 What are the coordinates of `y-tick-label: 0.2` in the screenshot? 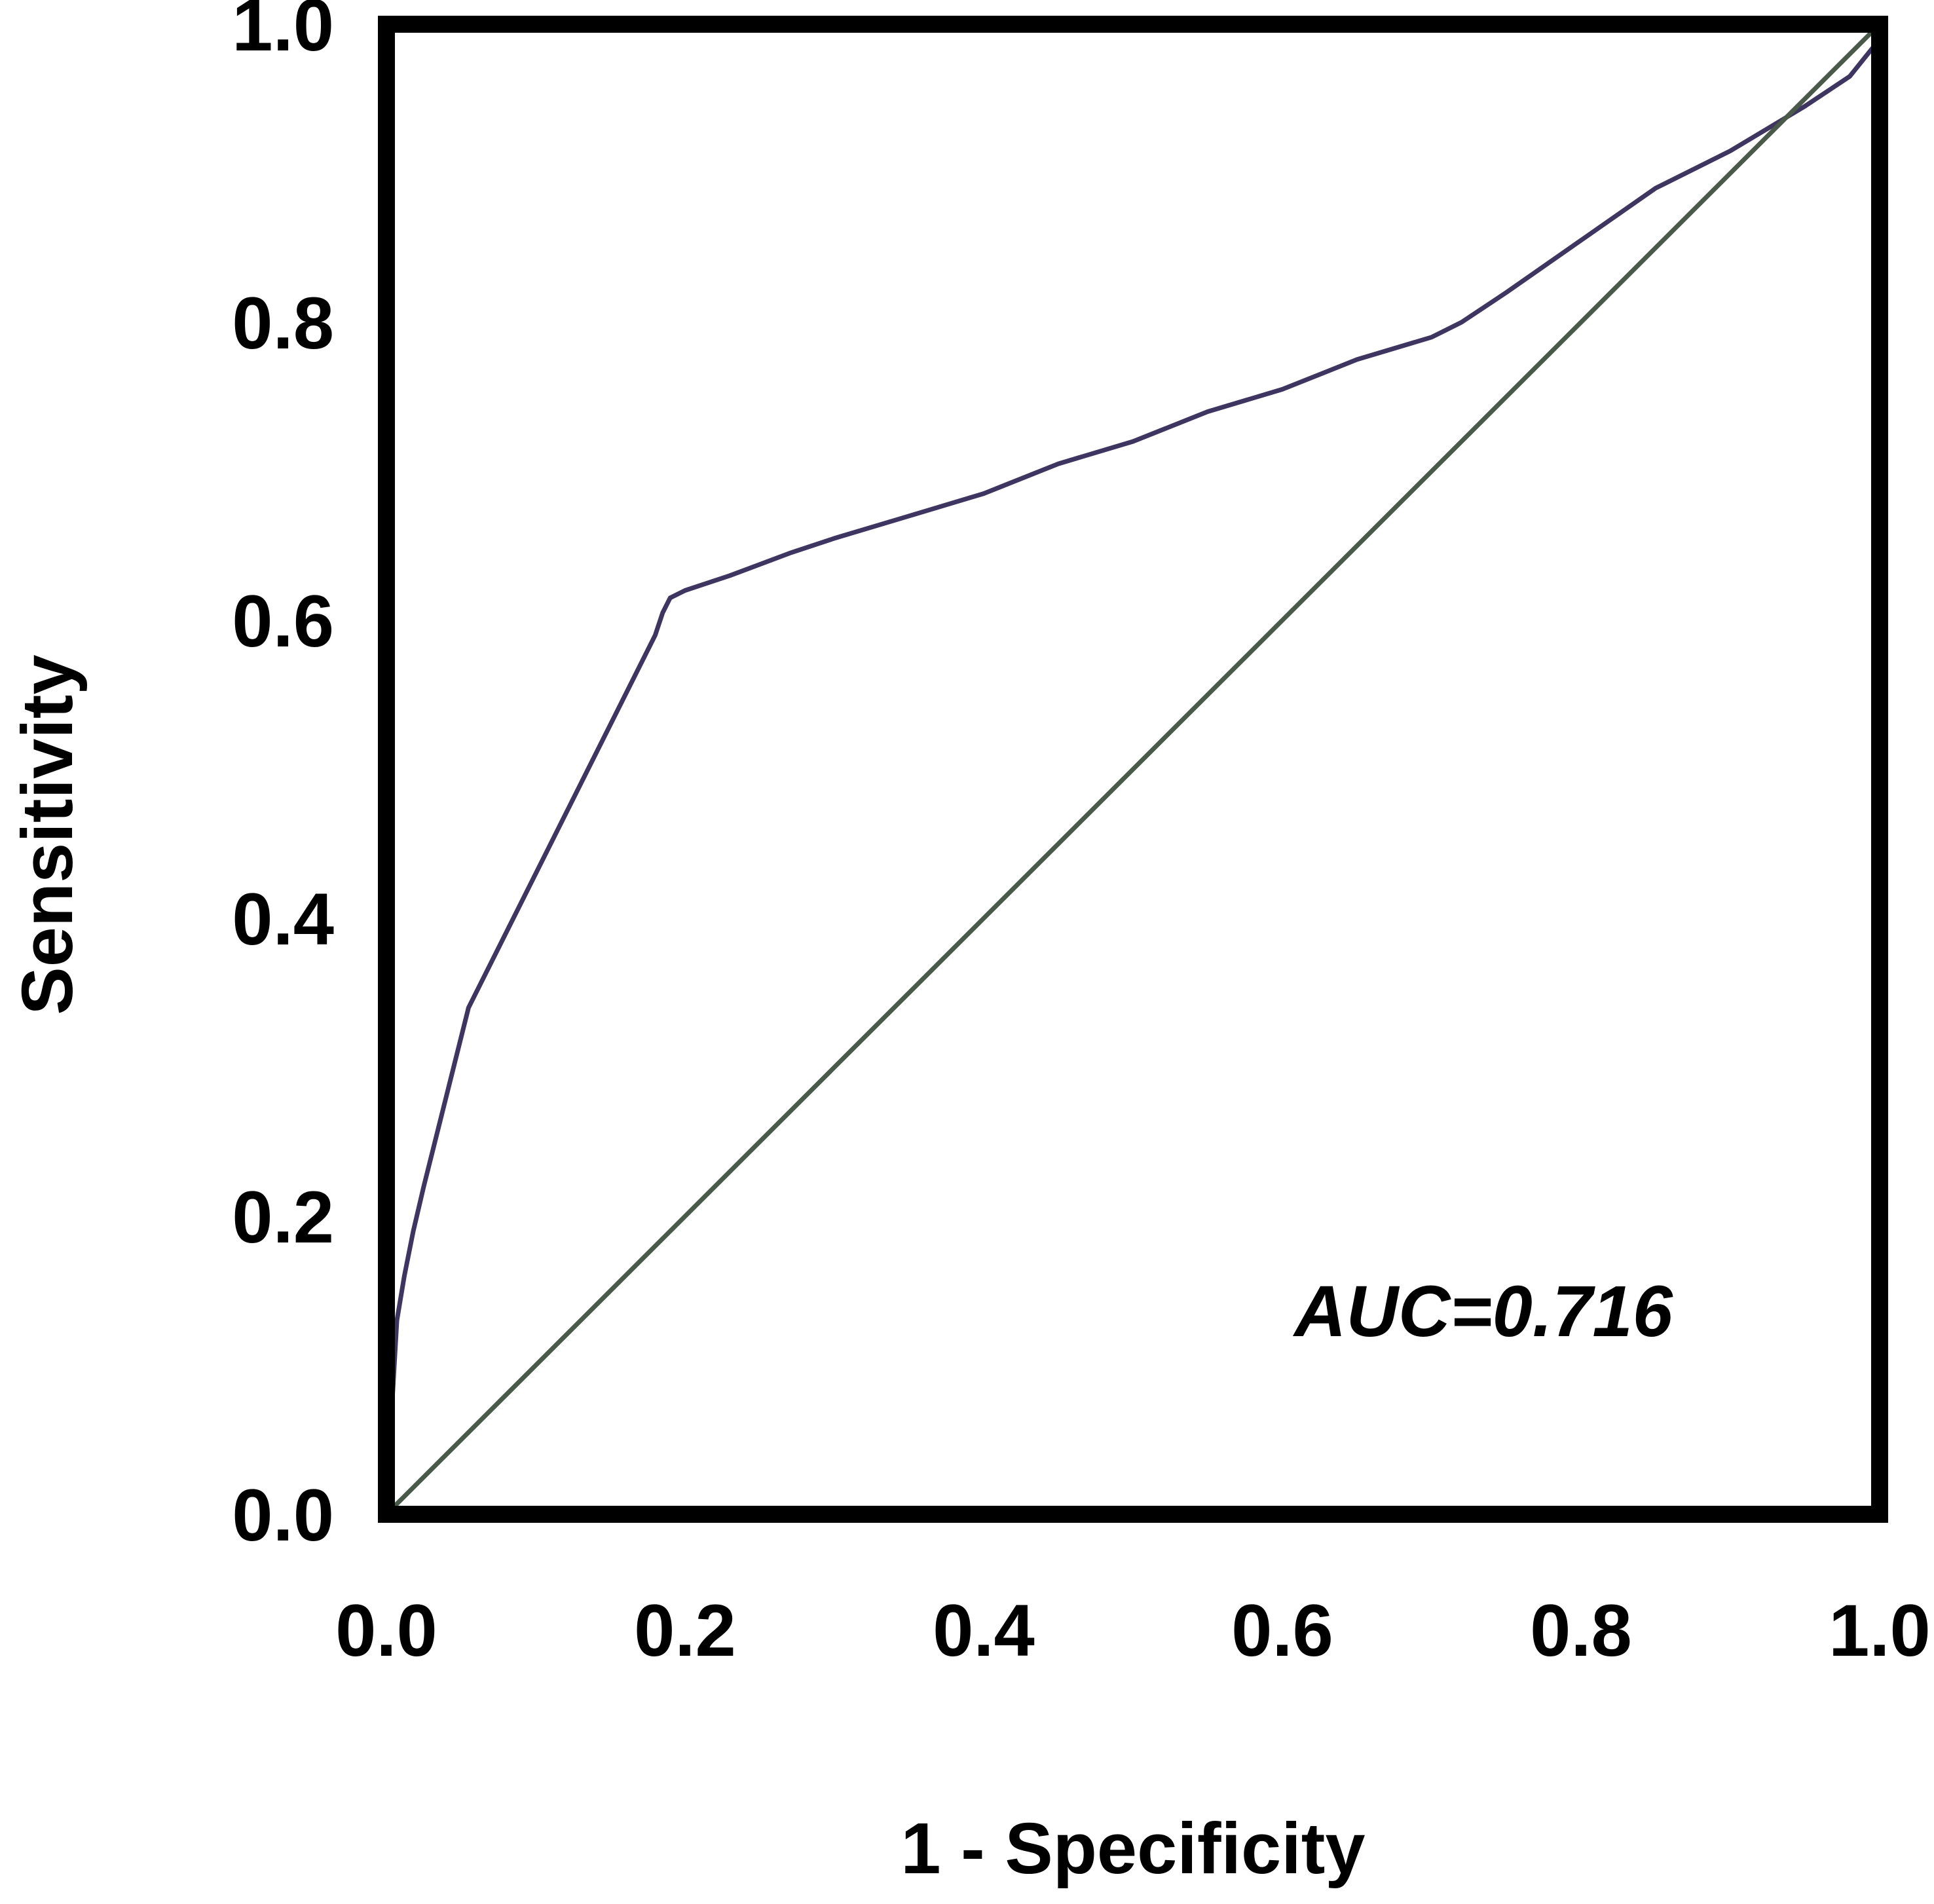 It's located at (283, 1217).